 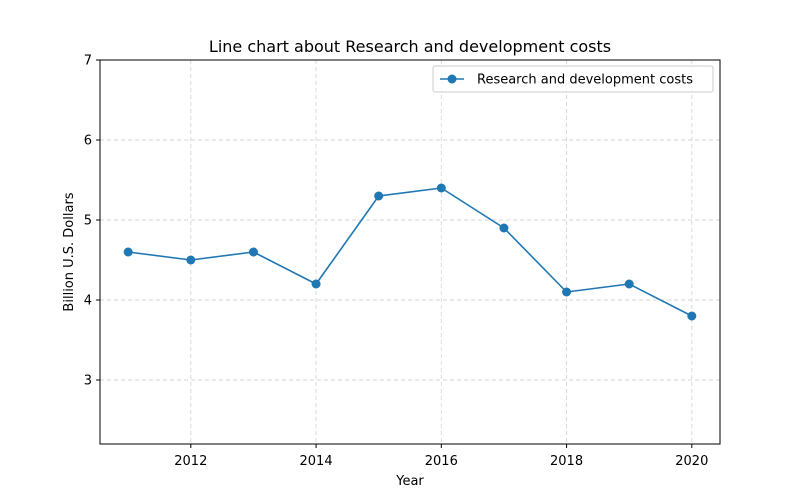 I want to click on x-tick-label: 2014, so click(x=316, y=461).